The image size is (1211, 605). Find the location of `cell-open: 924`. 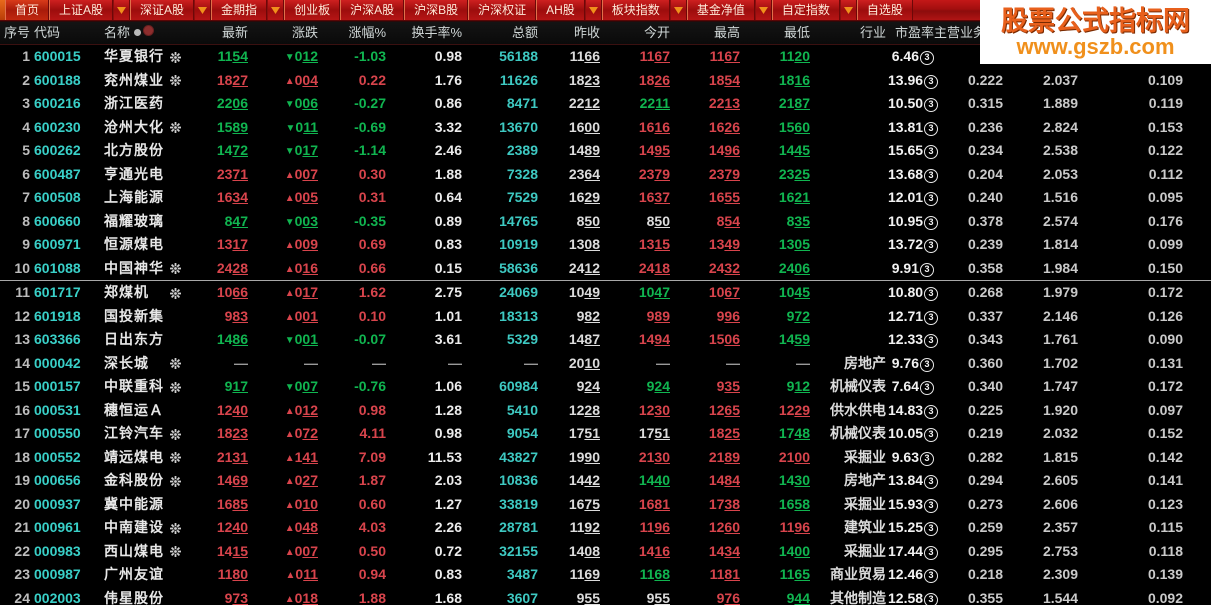

cell-open: 924 is located at coordinates (646, 386).